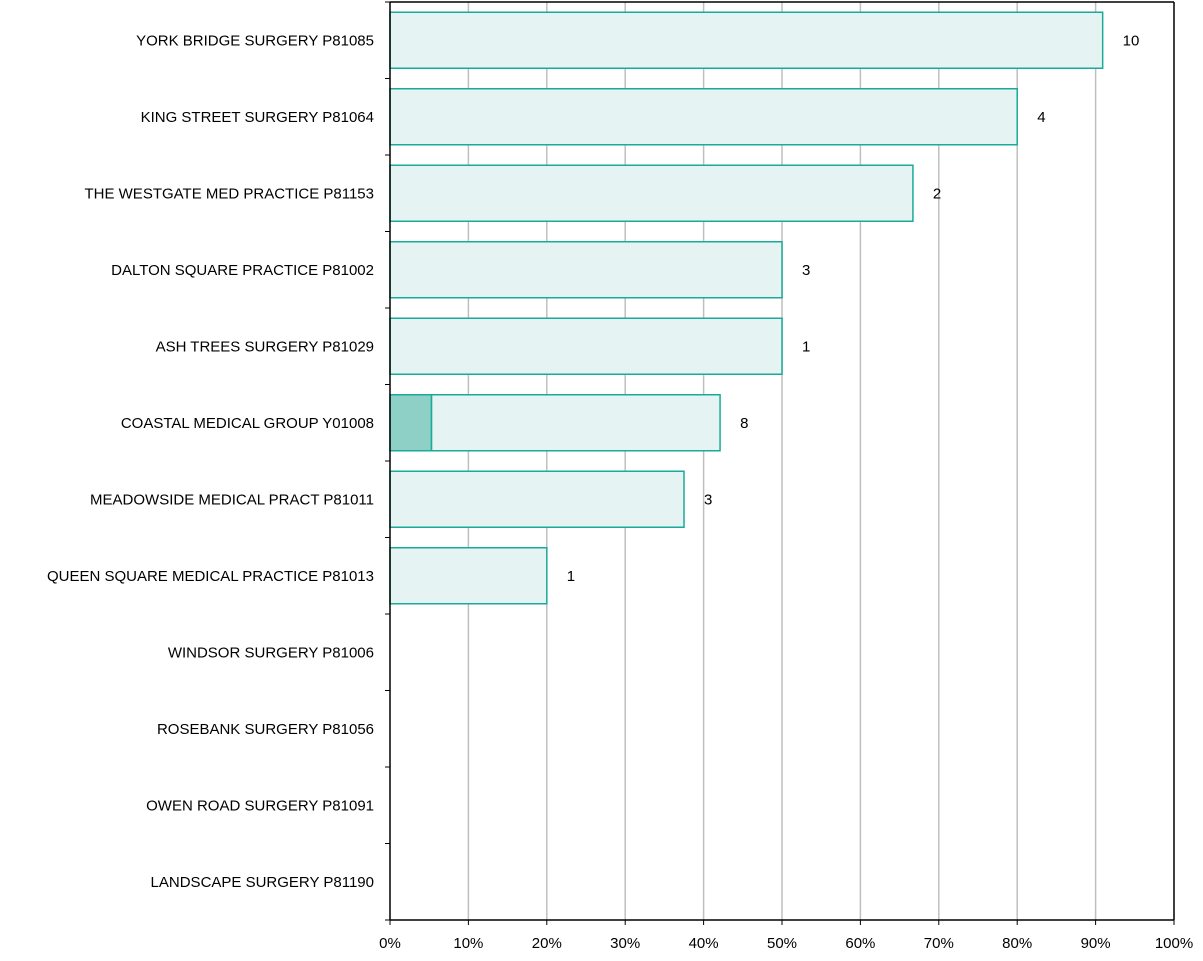 The width and height of the screenshot is (1203, 961). Describe the element at coordinates (265, 346) in the screenshot. I see `category-label: ASH TREES SURGERY P81029` at that location.